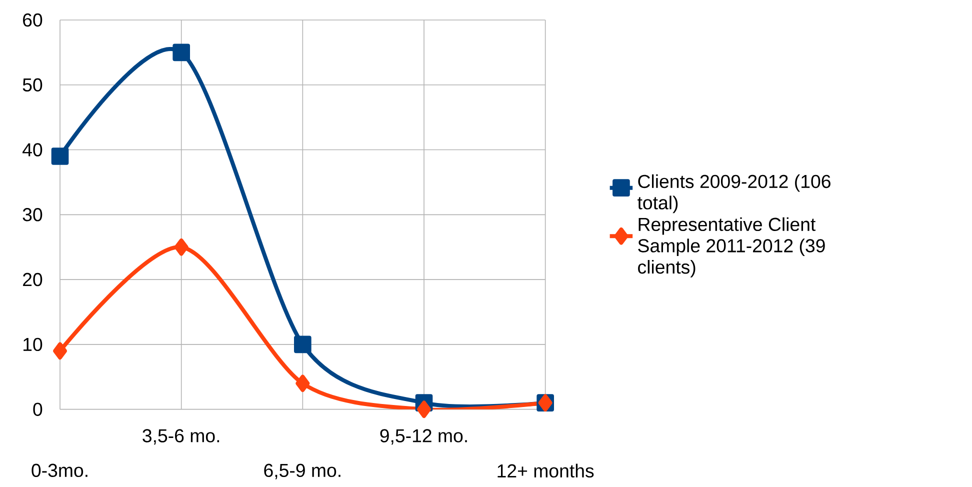  Describe the element at coordinates (546, 471) in the screenshot. I see `x-tick-label: 12+ months` at that location.